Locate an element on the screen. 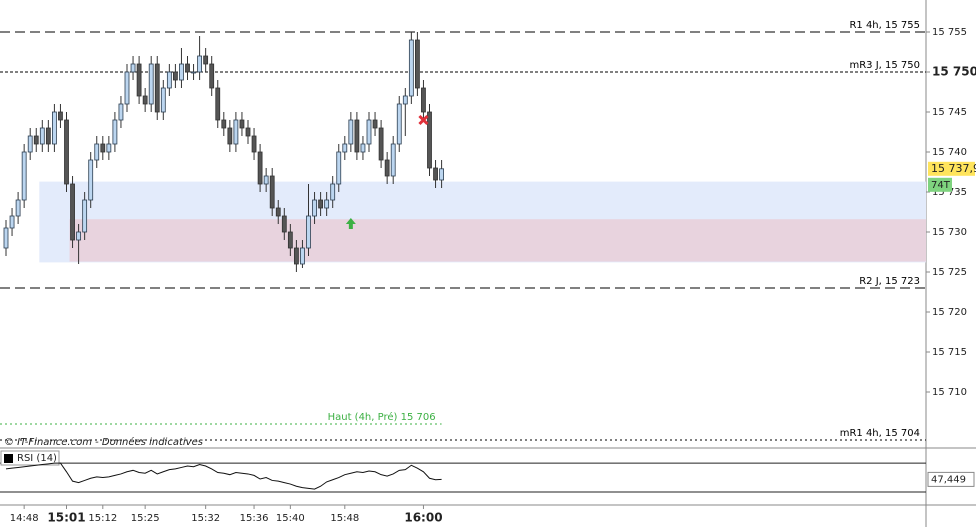  x-tick-label: 15:36 is located at coordinates (254, 518).